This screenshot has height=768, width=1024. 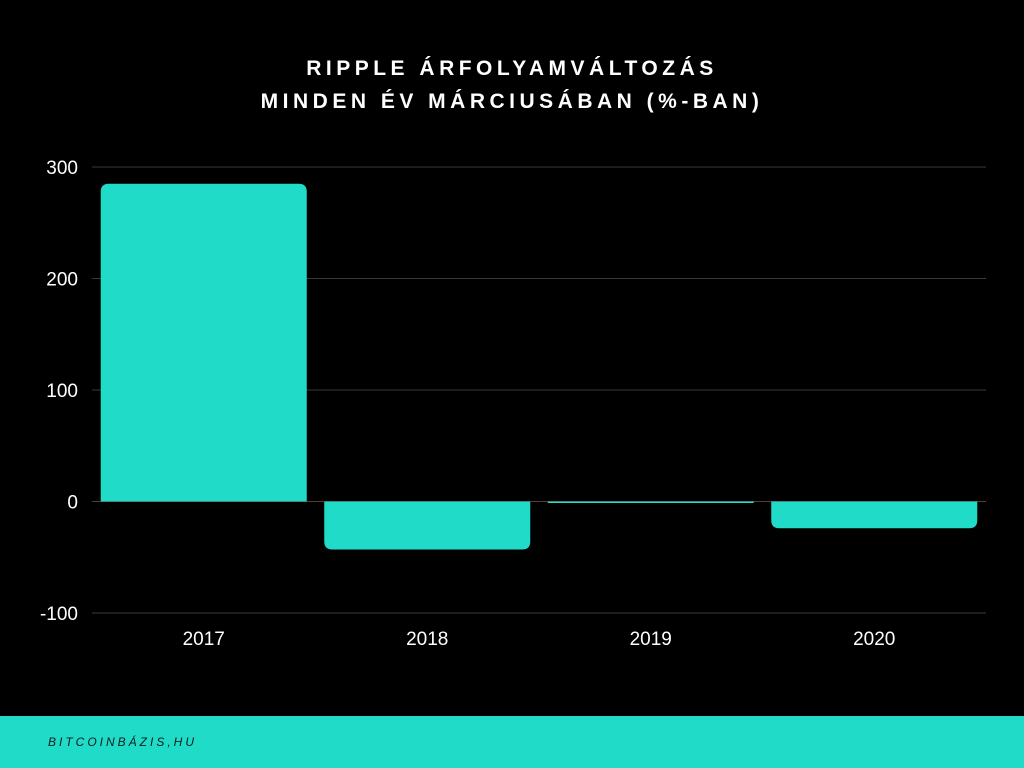 What do you see at coordinates (72, 503) in the screenshot?
I see `y-tick-label: 0` at bounding box center [72, 503].